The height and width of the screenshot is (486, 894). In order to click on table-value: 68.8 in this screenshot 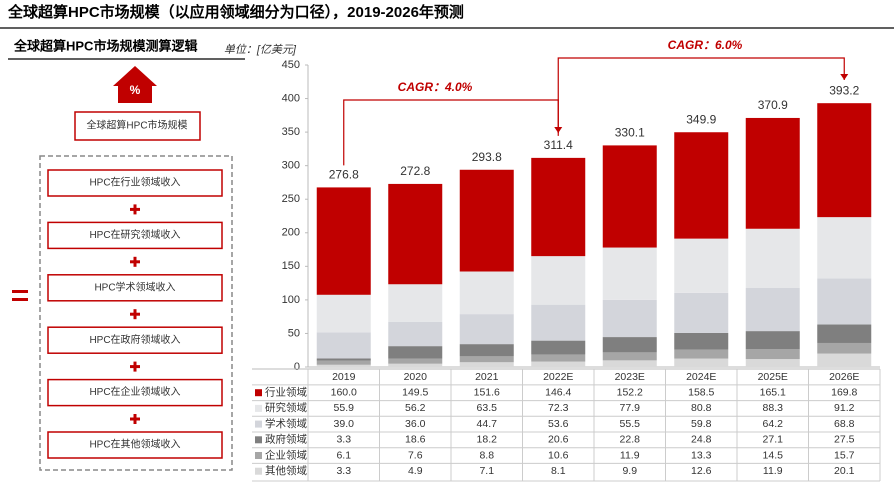, I will do `click(844, 424)`.